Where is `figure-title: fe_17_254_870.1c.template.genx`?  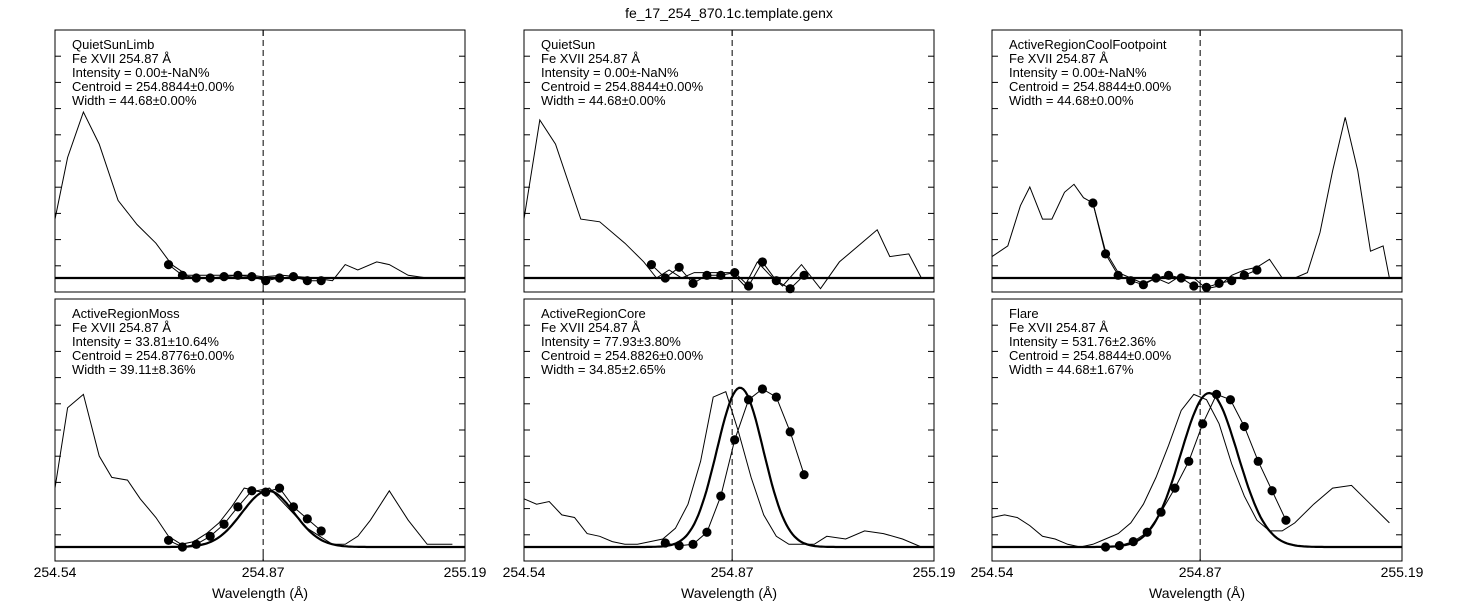 figure-title: fe_17_254_870.1c.template.genx is located at coordinates (729, 13).